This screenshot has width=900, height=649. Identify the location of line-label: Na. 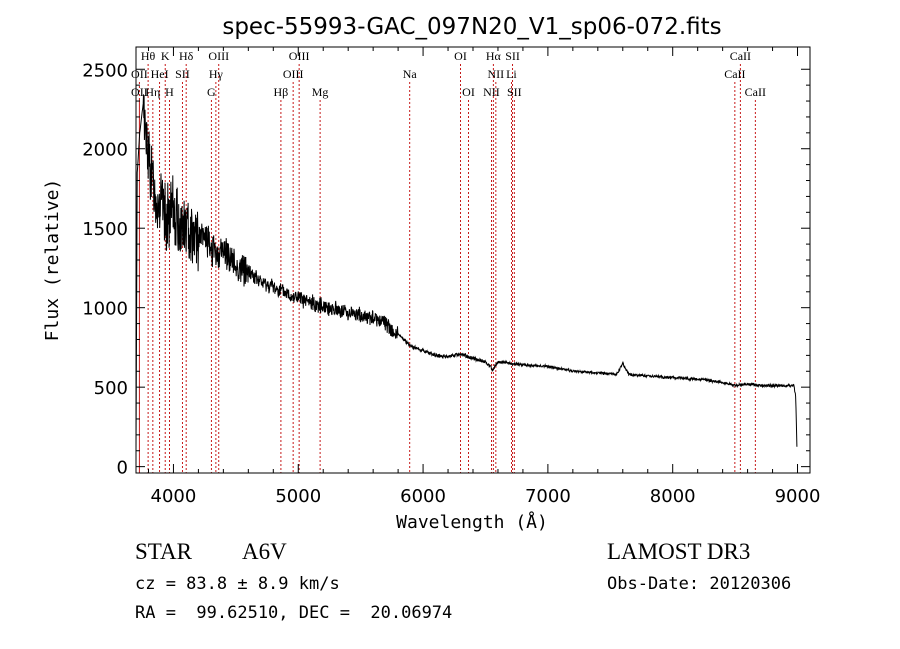
(410, 74).